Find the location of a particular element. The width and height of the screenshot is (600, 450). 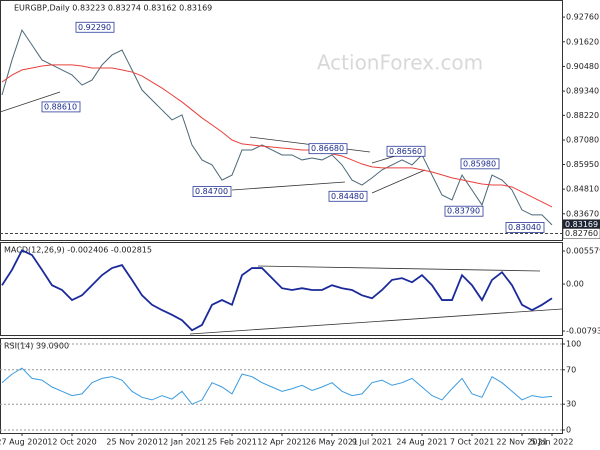

annotation: 0.83790 is located at coordinates (463, 211).